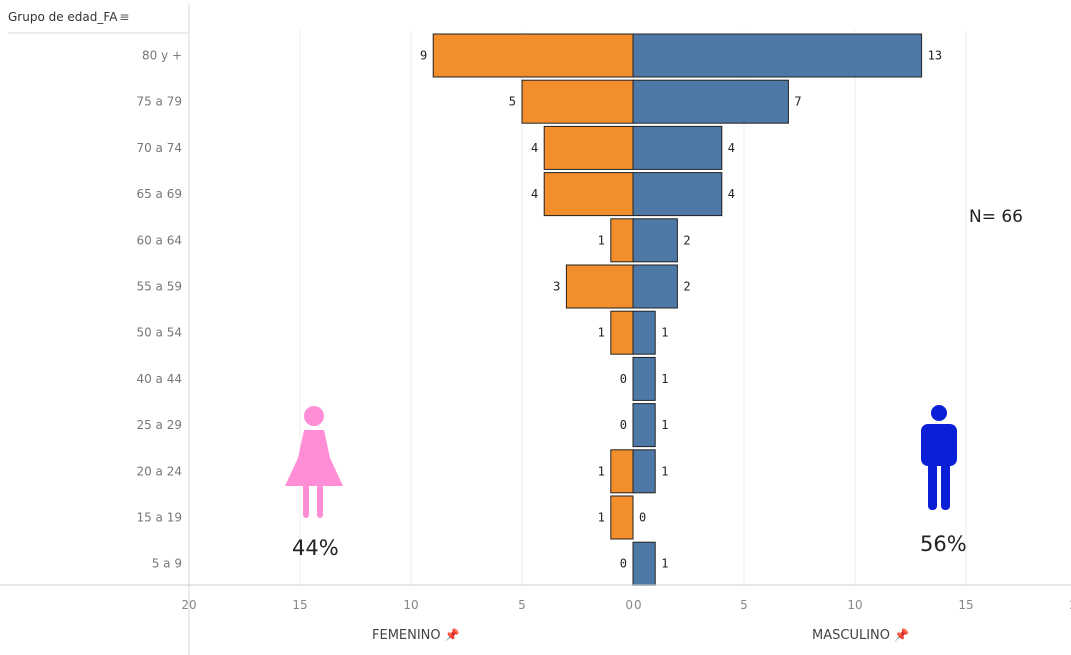  I want to click on category-label: 20 a 24, so click(159, 471).